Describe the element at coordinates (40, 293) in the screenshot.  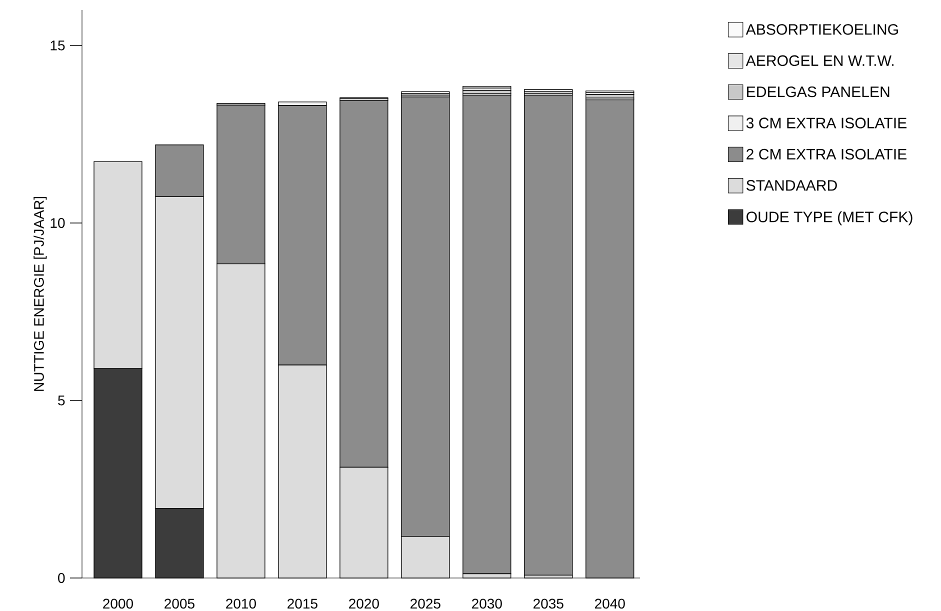
I see `y-axis-title: NUTTIGE ENERGIE [PJ/JAAR]` at that location.